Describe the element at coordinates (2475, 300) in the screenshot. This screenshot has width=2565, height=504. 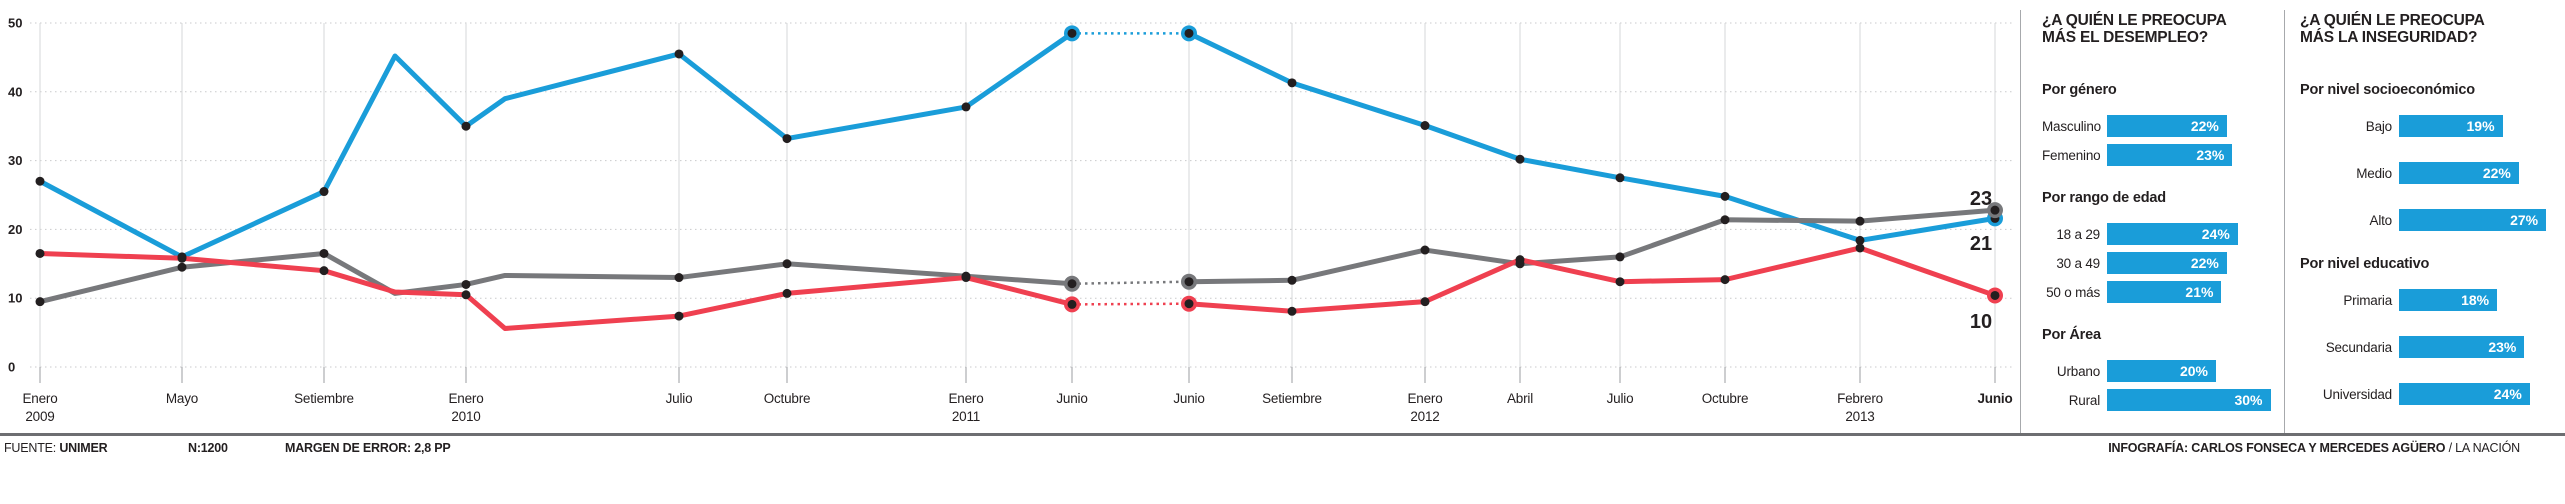
I see `bar-value: 18%` at that location.